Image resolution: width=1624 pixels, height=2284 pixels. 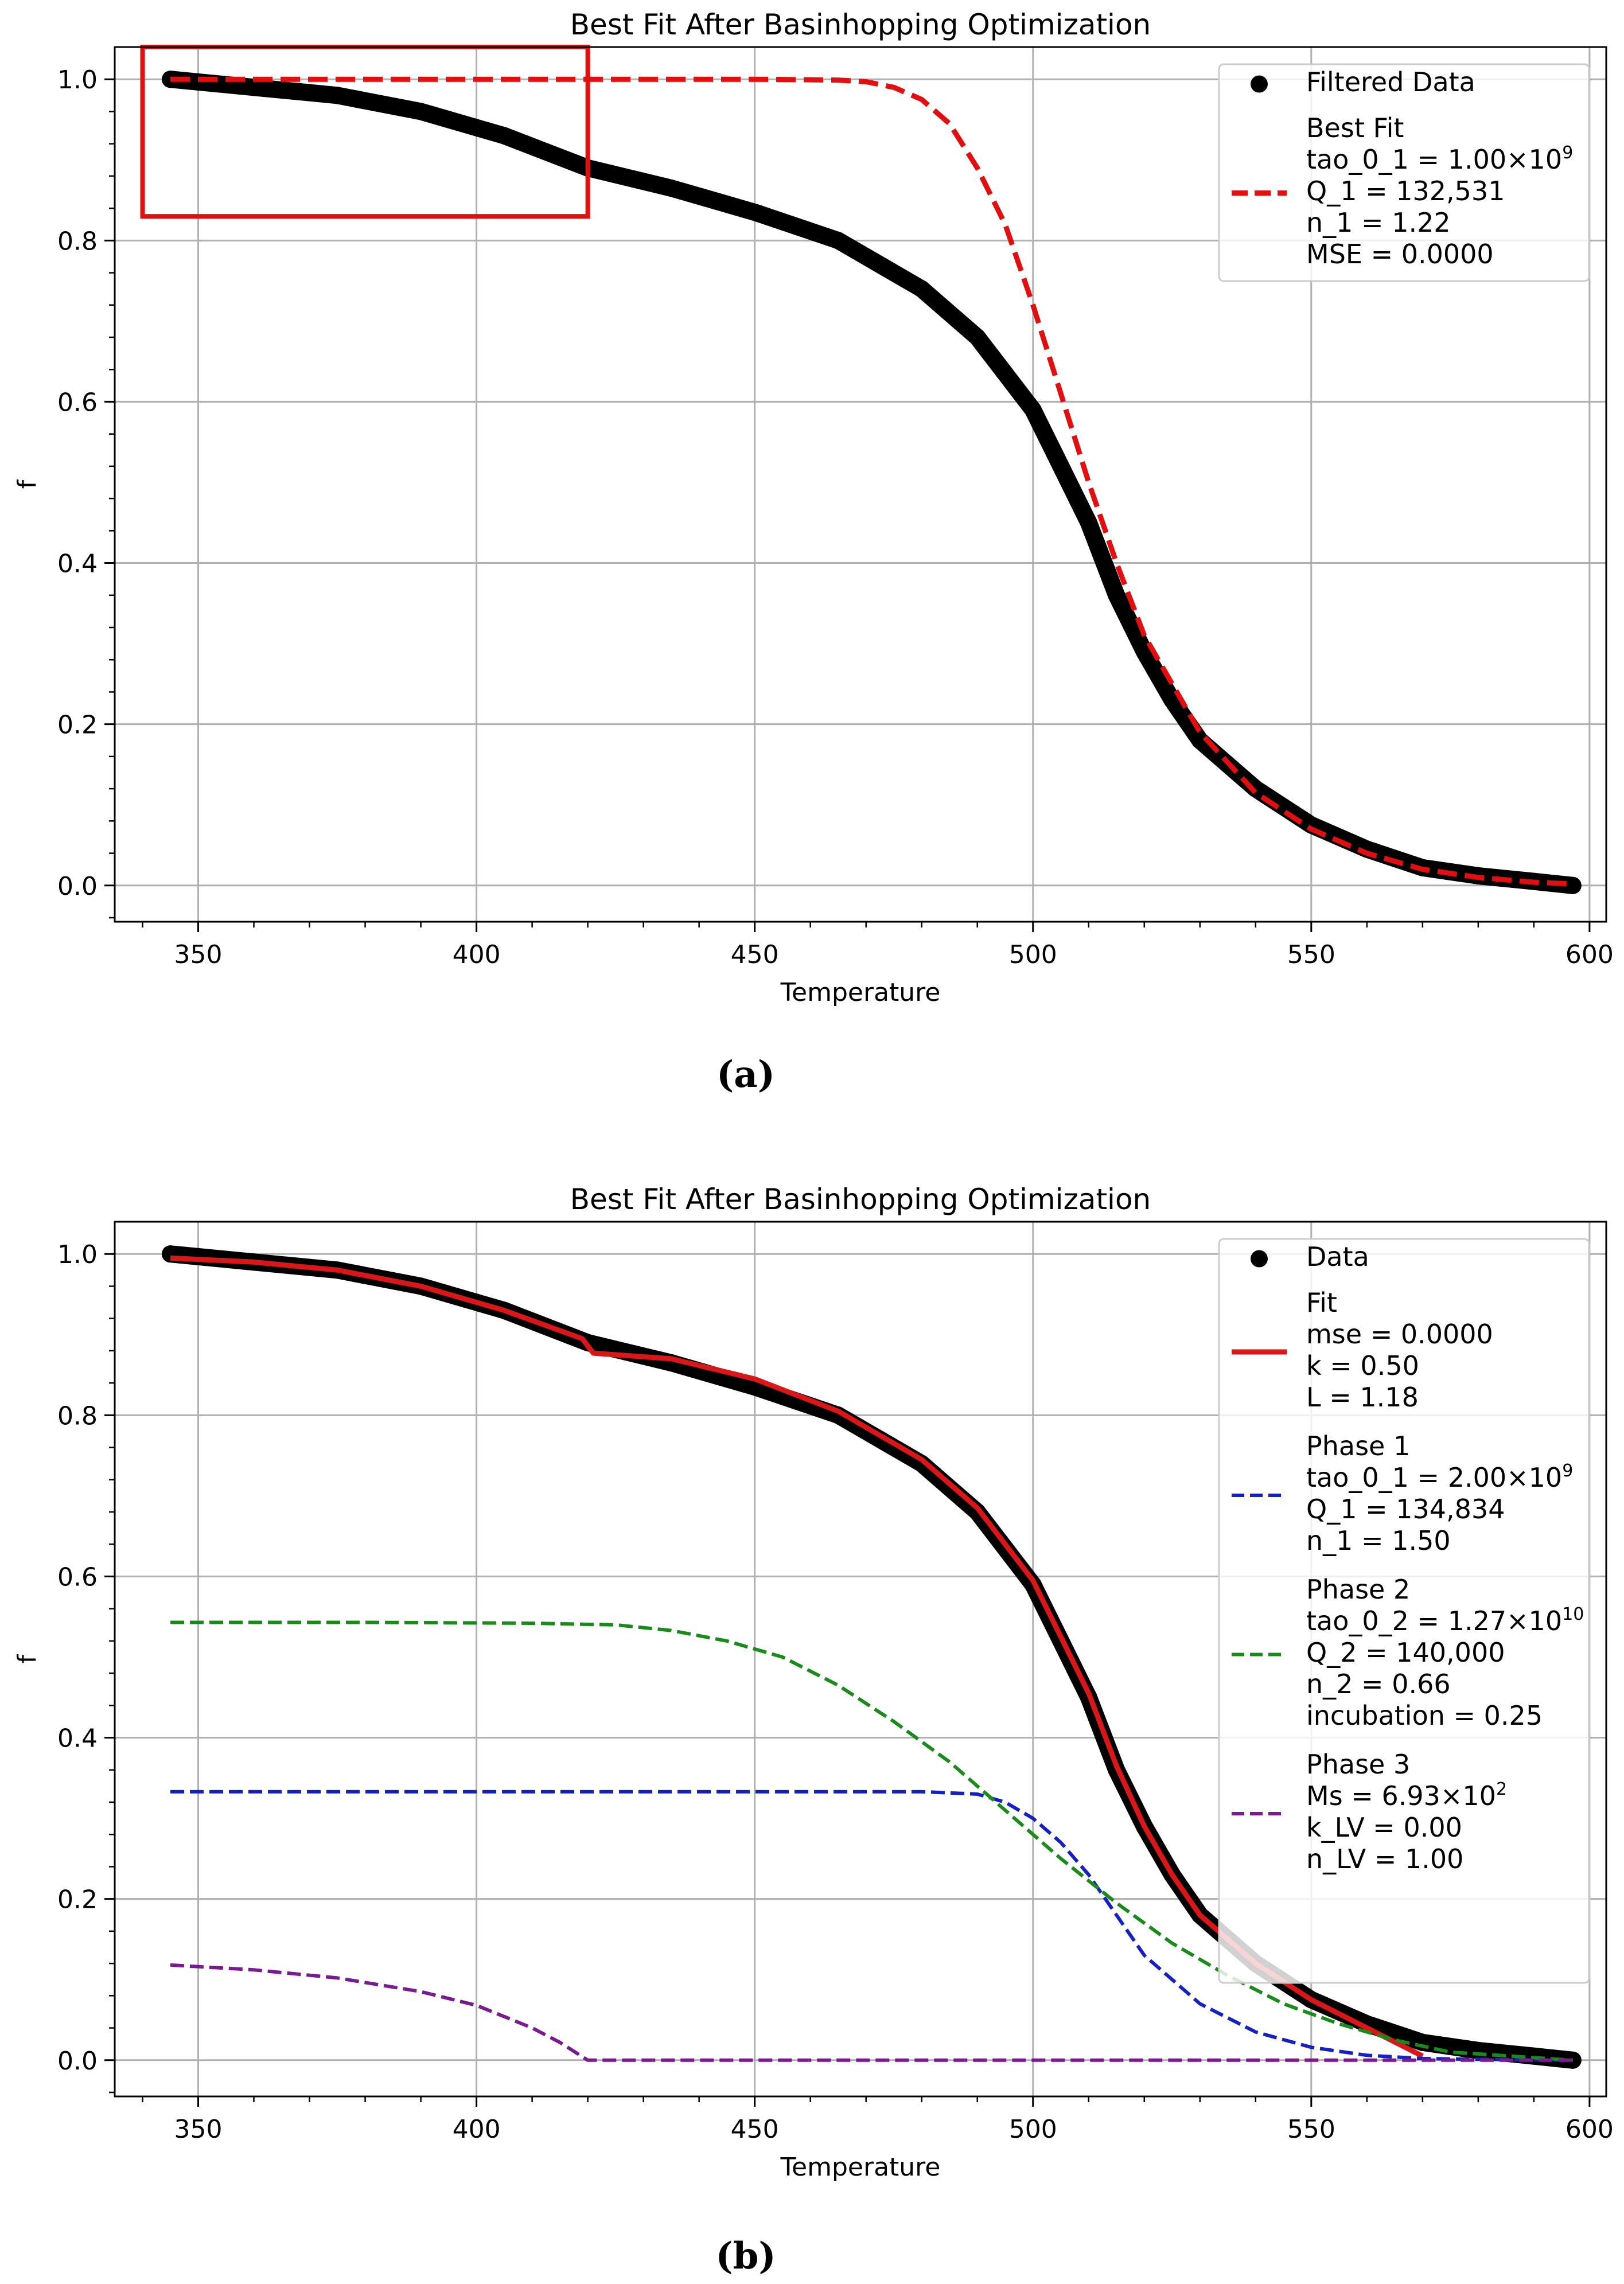 I want to click on legend-text: k = 0.50, so click(x=1362, y=1365).